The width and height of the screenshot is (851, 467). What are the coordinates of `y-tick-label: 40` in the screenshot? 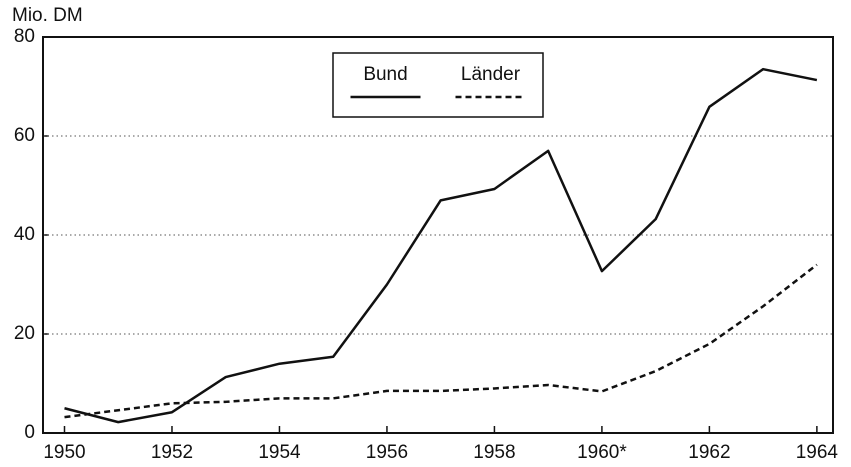 It's located at (24, 234).